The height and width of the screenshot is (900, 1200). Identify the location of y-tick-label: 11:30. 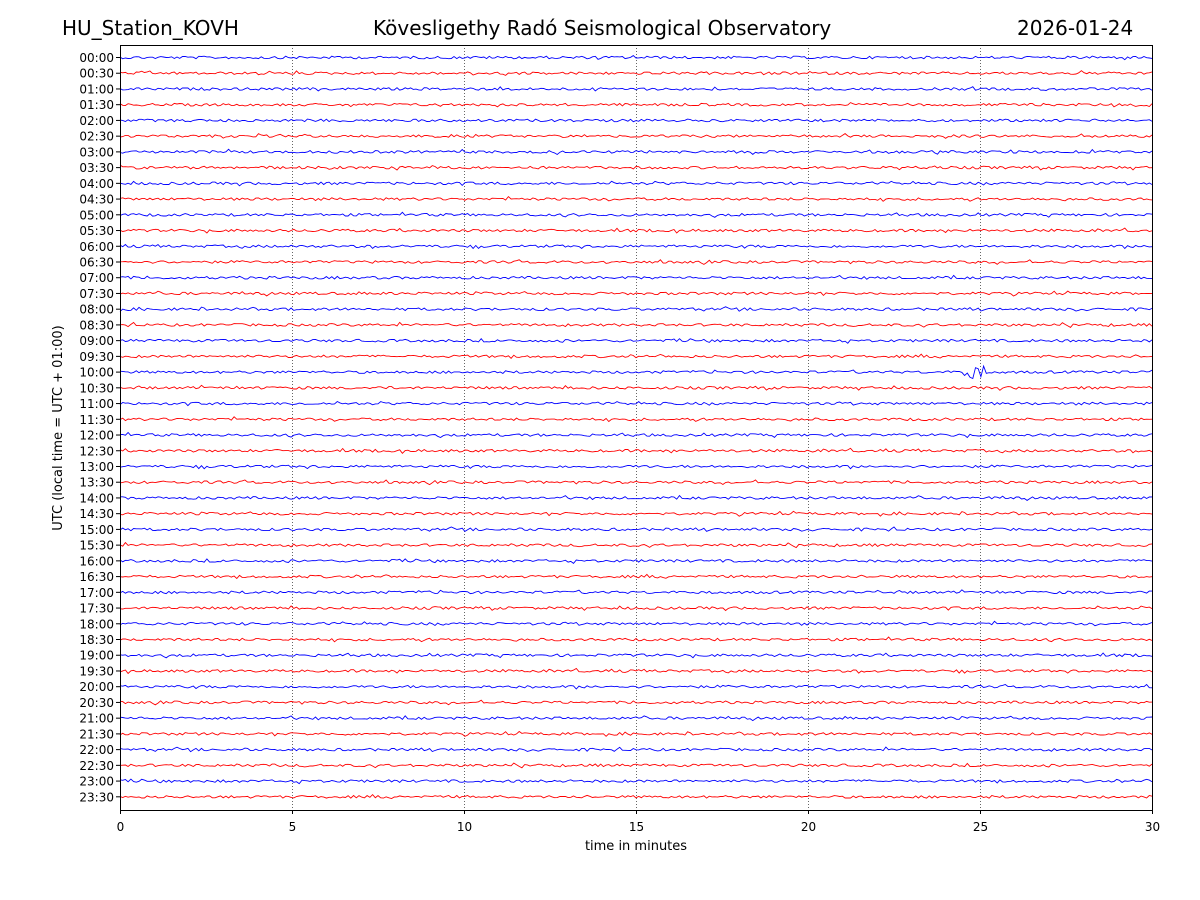
(96, 420).